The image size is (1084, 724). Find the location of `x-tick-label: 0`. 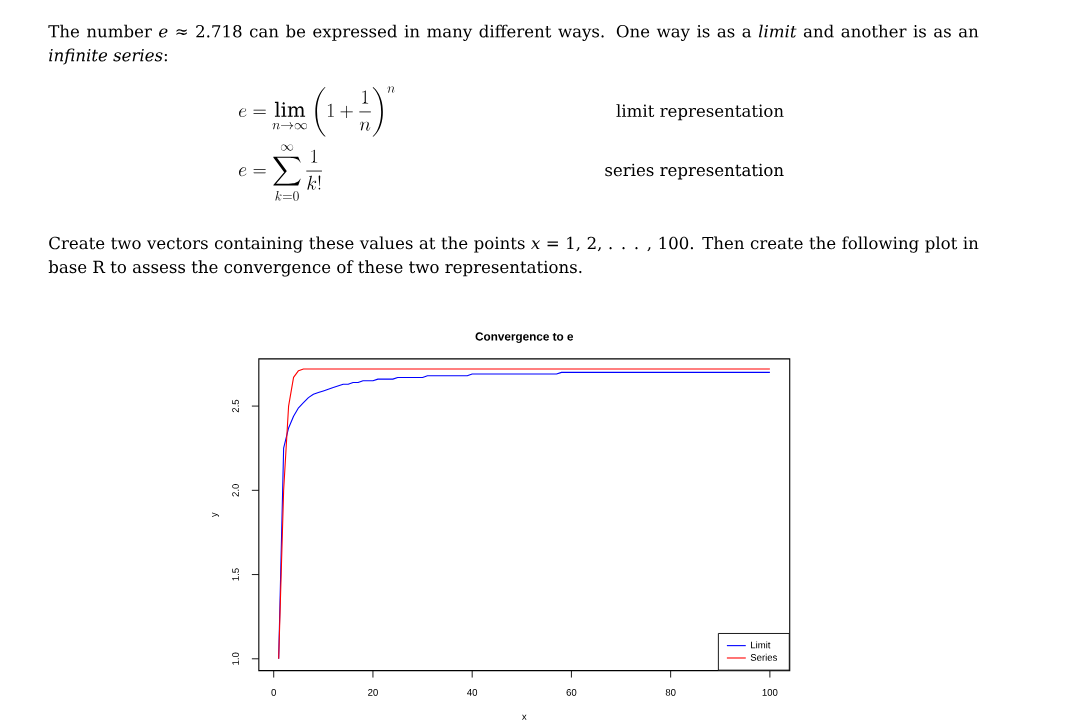

x-tick-label: 0 is located at coordinates (273, 692).